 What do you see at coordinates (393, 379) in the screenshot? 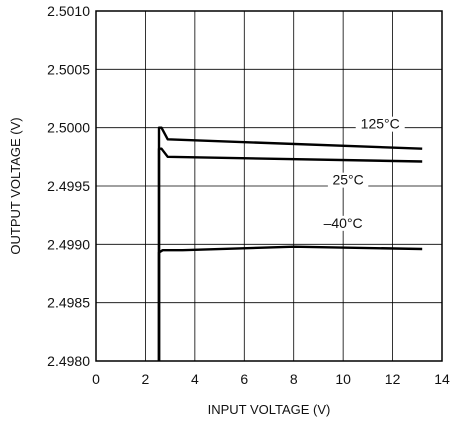
I see `x-tick-label: 12` at bounding box center [393, 379].